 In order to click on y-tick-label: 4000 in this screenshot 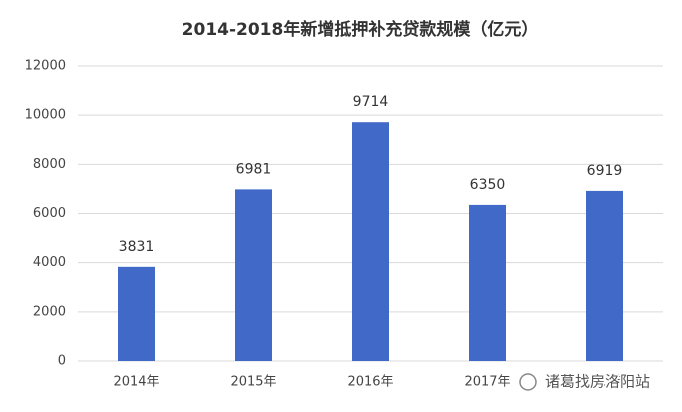, I will do `click(49, 262)`.